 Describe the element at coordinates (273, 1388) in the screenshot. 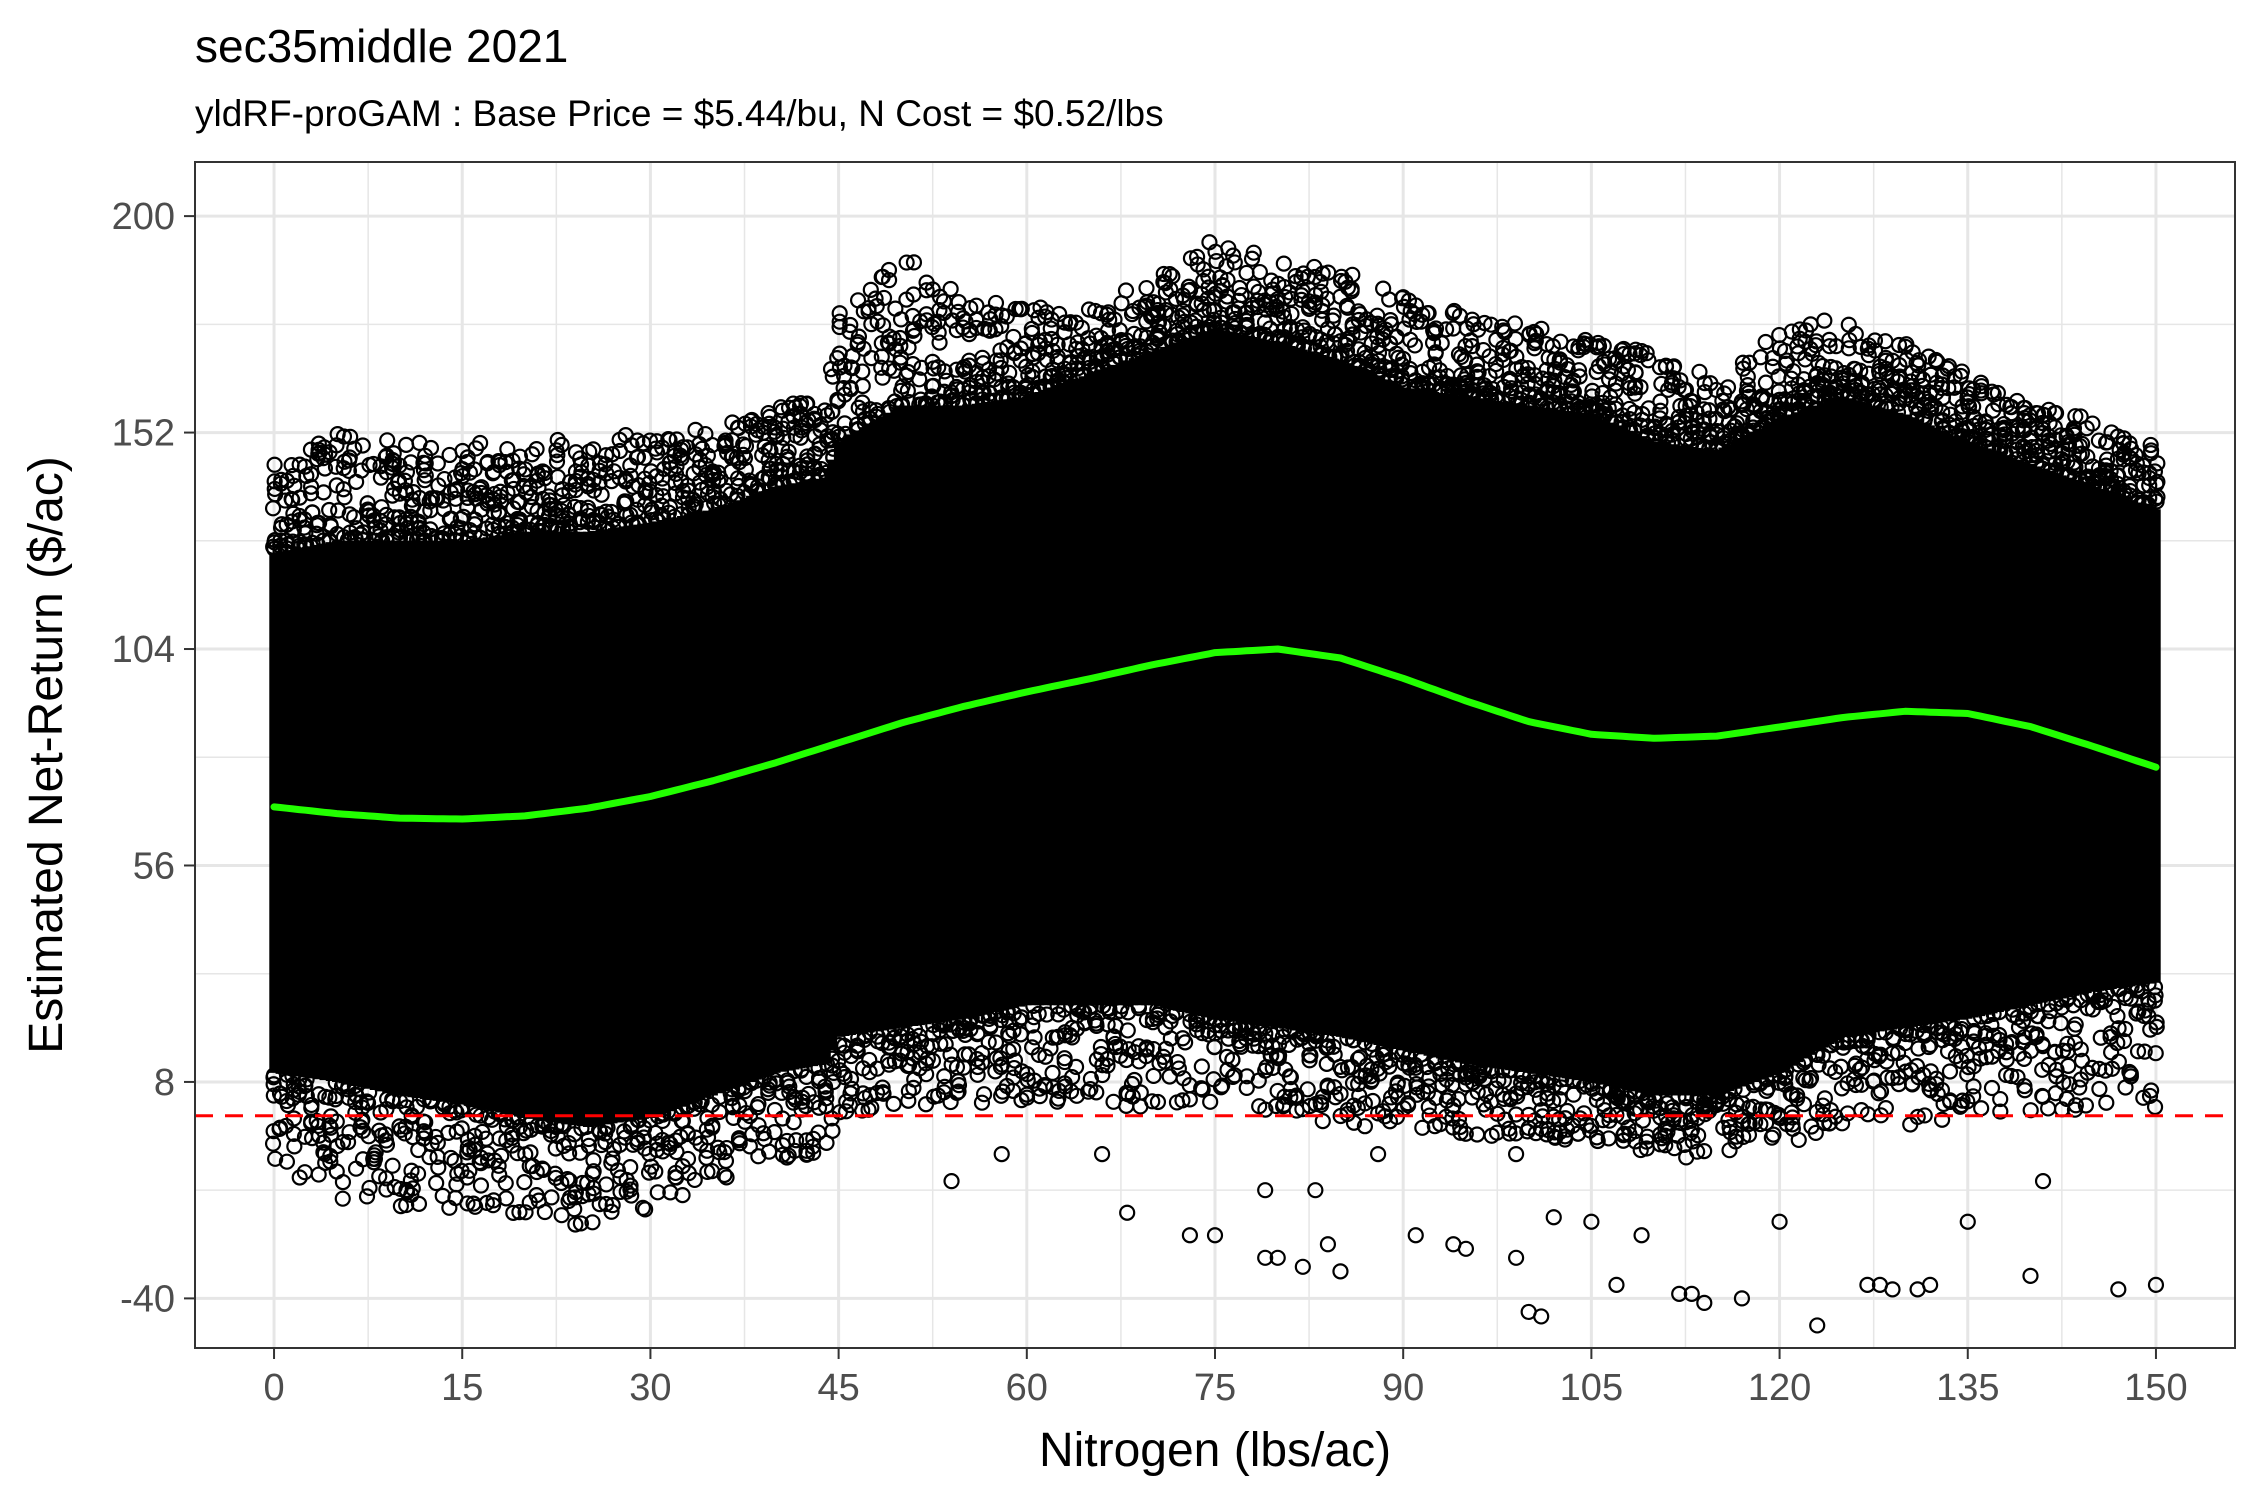

I see `x-tick-label: 0` at that location.